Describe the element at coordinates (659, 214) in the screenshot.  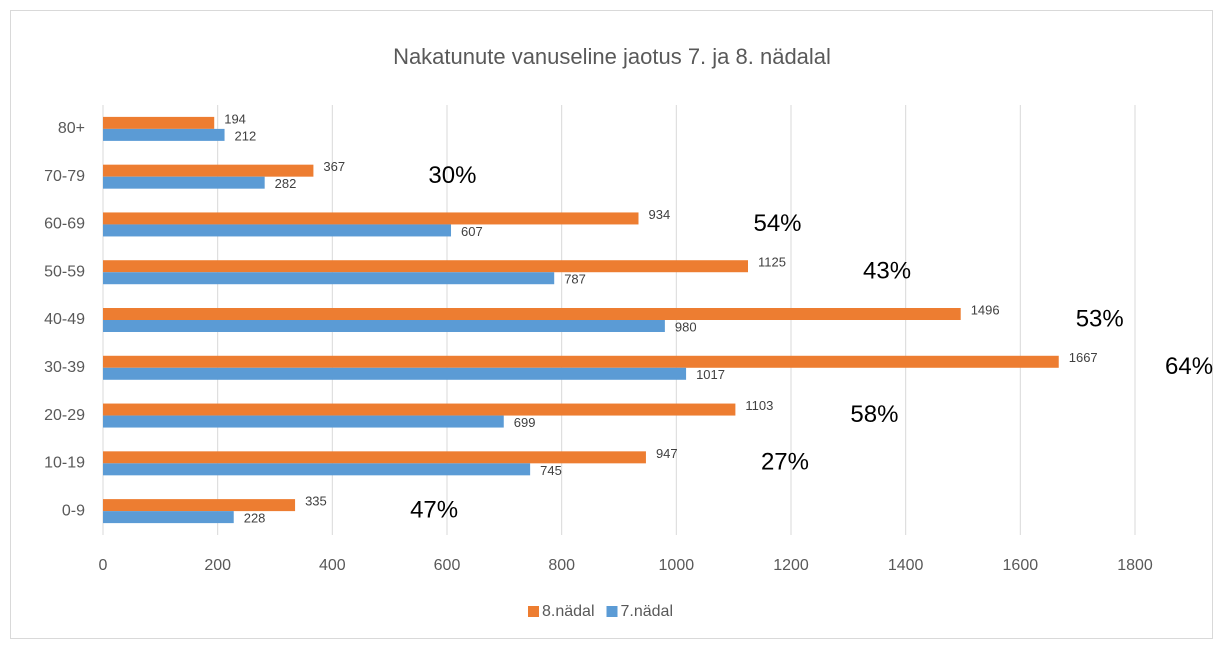
I see `value-label: 934` at that location.